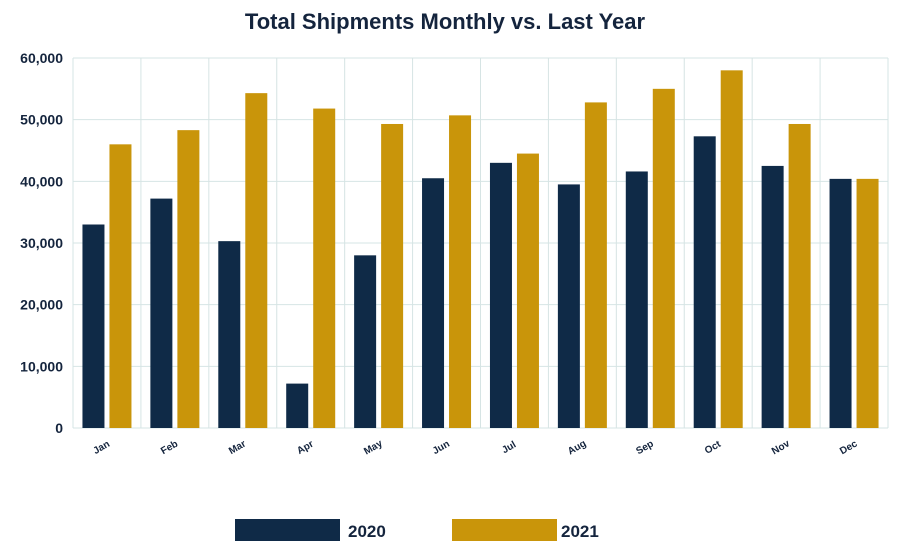  I want to click on bar-2021-jan, so click(120, 286).